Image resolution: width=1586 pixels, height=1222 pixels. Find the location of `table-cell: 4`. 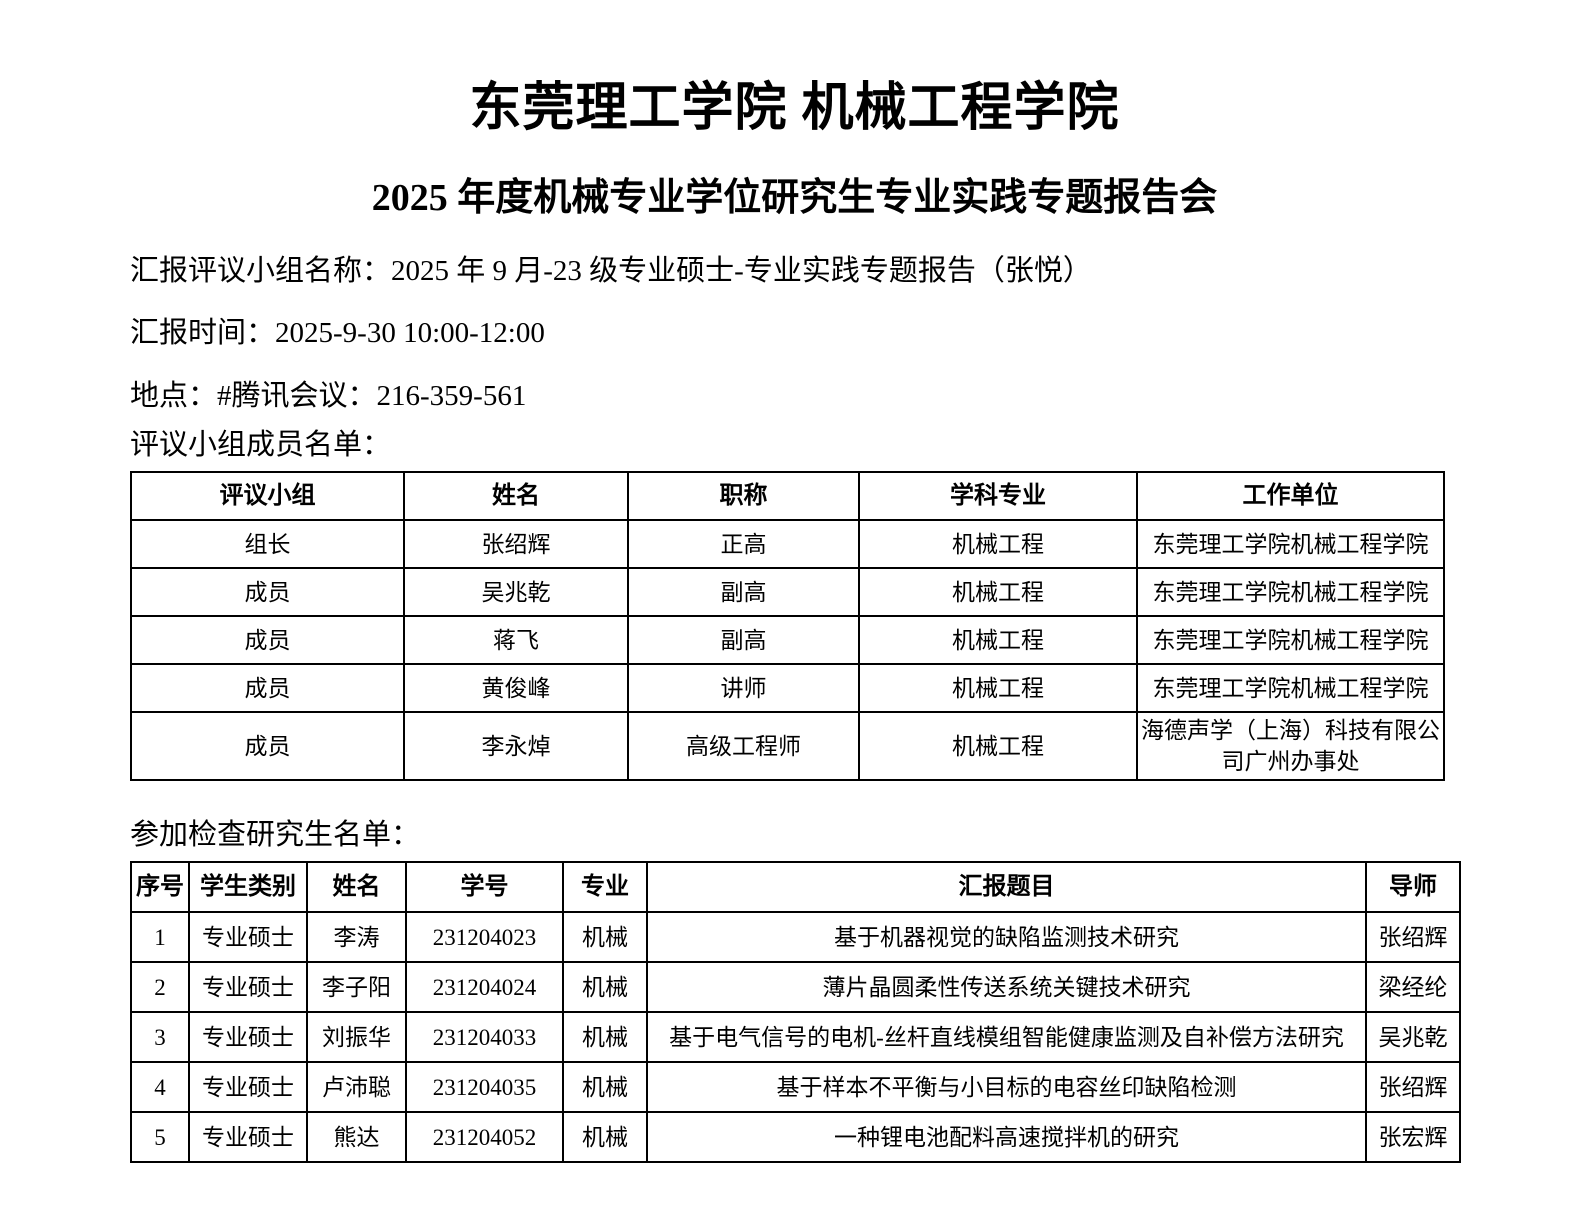

table-cell: 4 is located at coordinates (160, 1087).